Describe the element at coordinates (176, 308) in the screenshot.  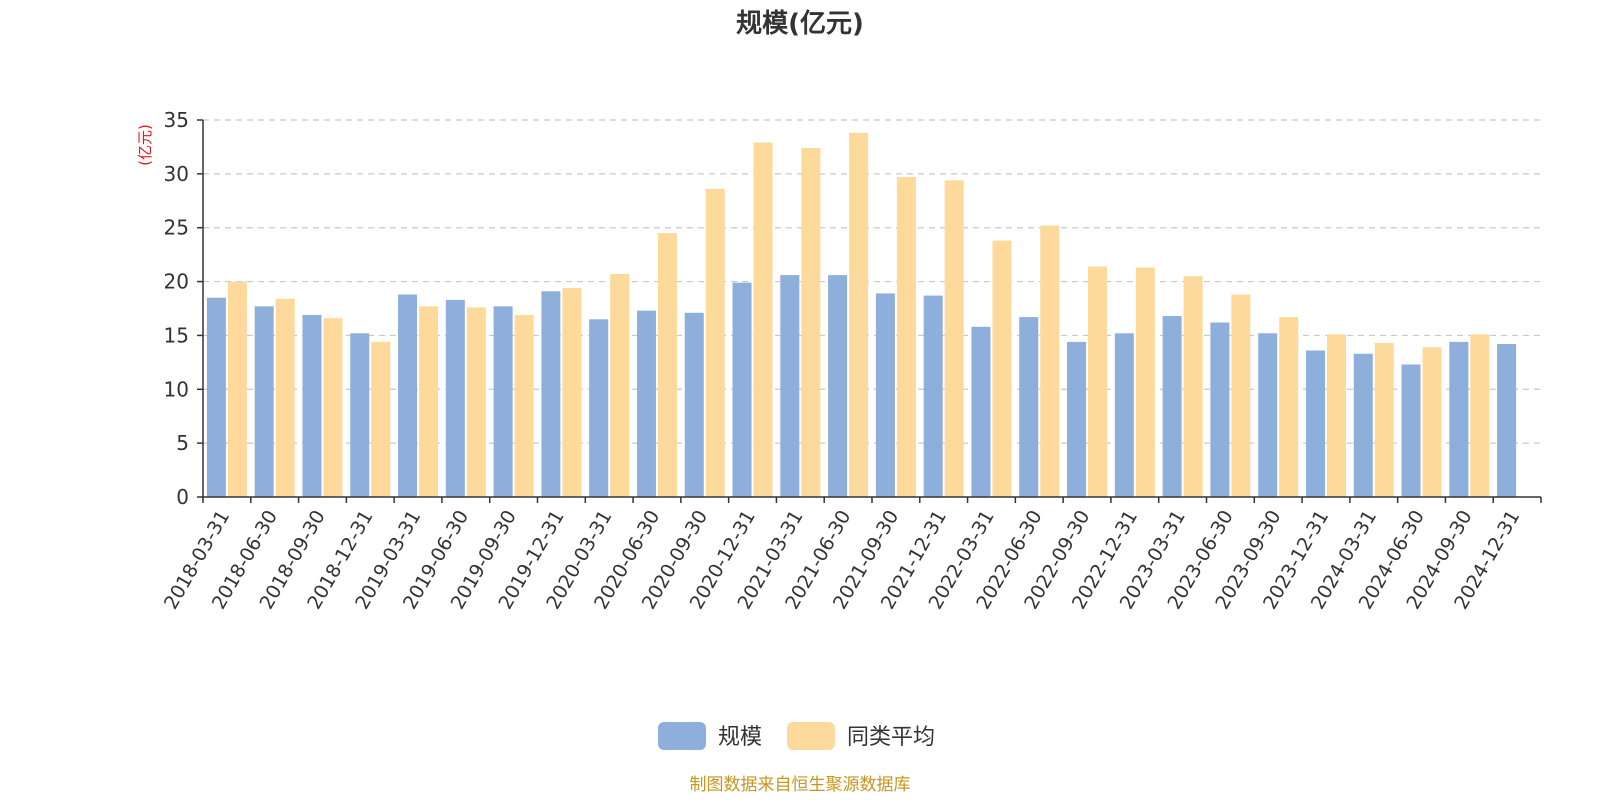
I see `y-tick-labels: 0 5 10 15 20 25 30 35` at that location.